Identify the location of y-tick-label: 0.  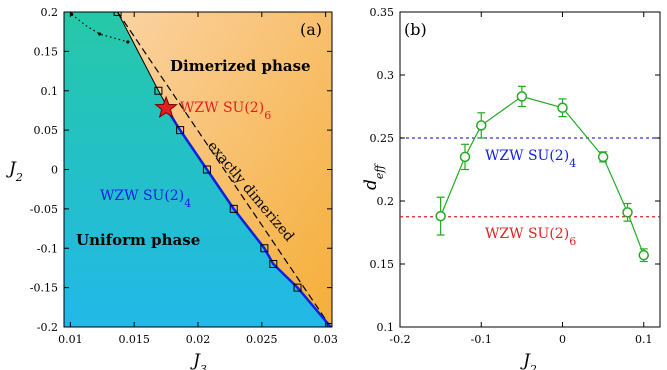
(54, 170).